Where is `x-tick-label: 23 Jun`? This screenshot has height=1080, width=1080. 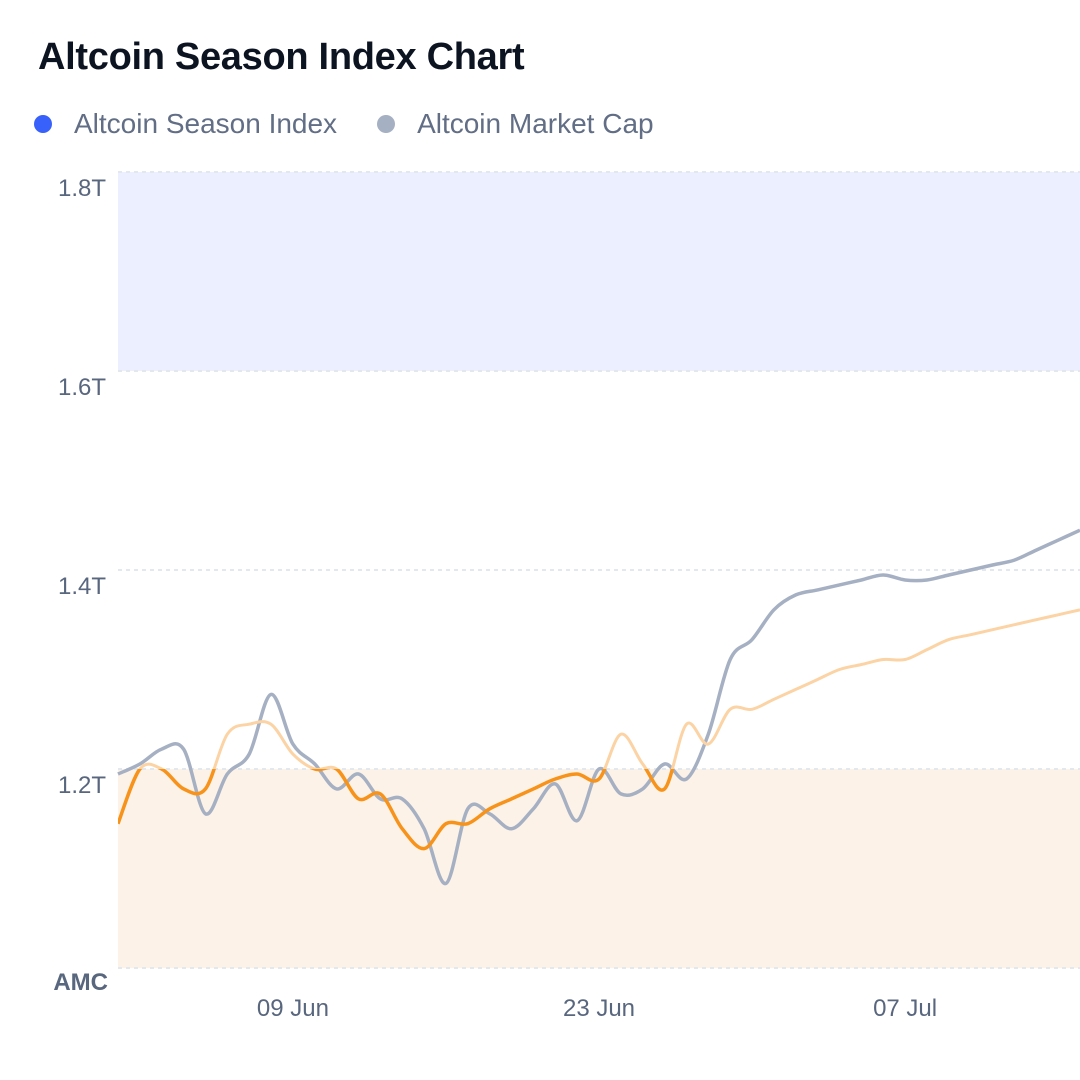 x-tick-label: 23 Jun is located at coordinates (599, 1008).